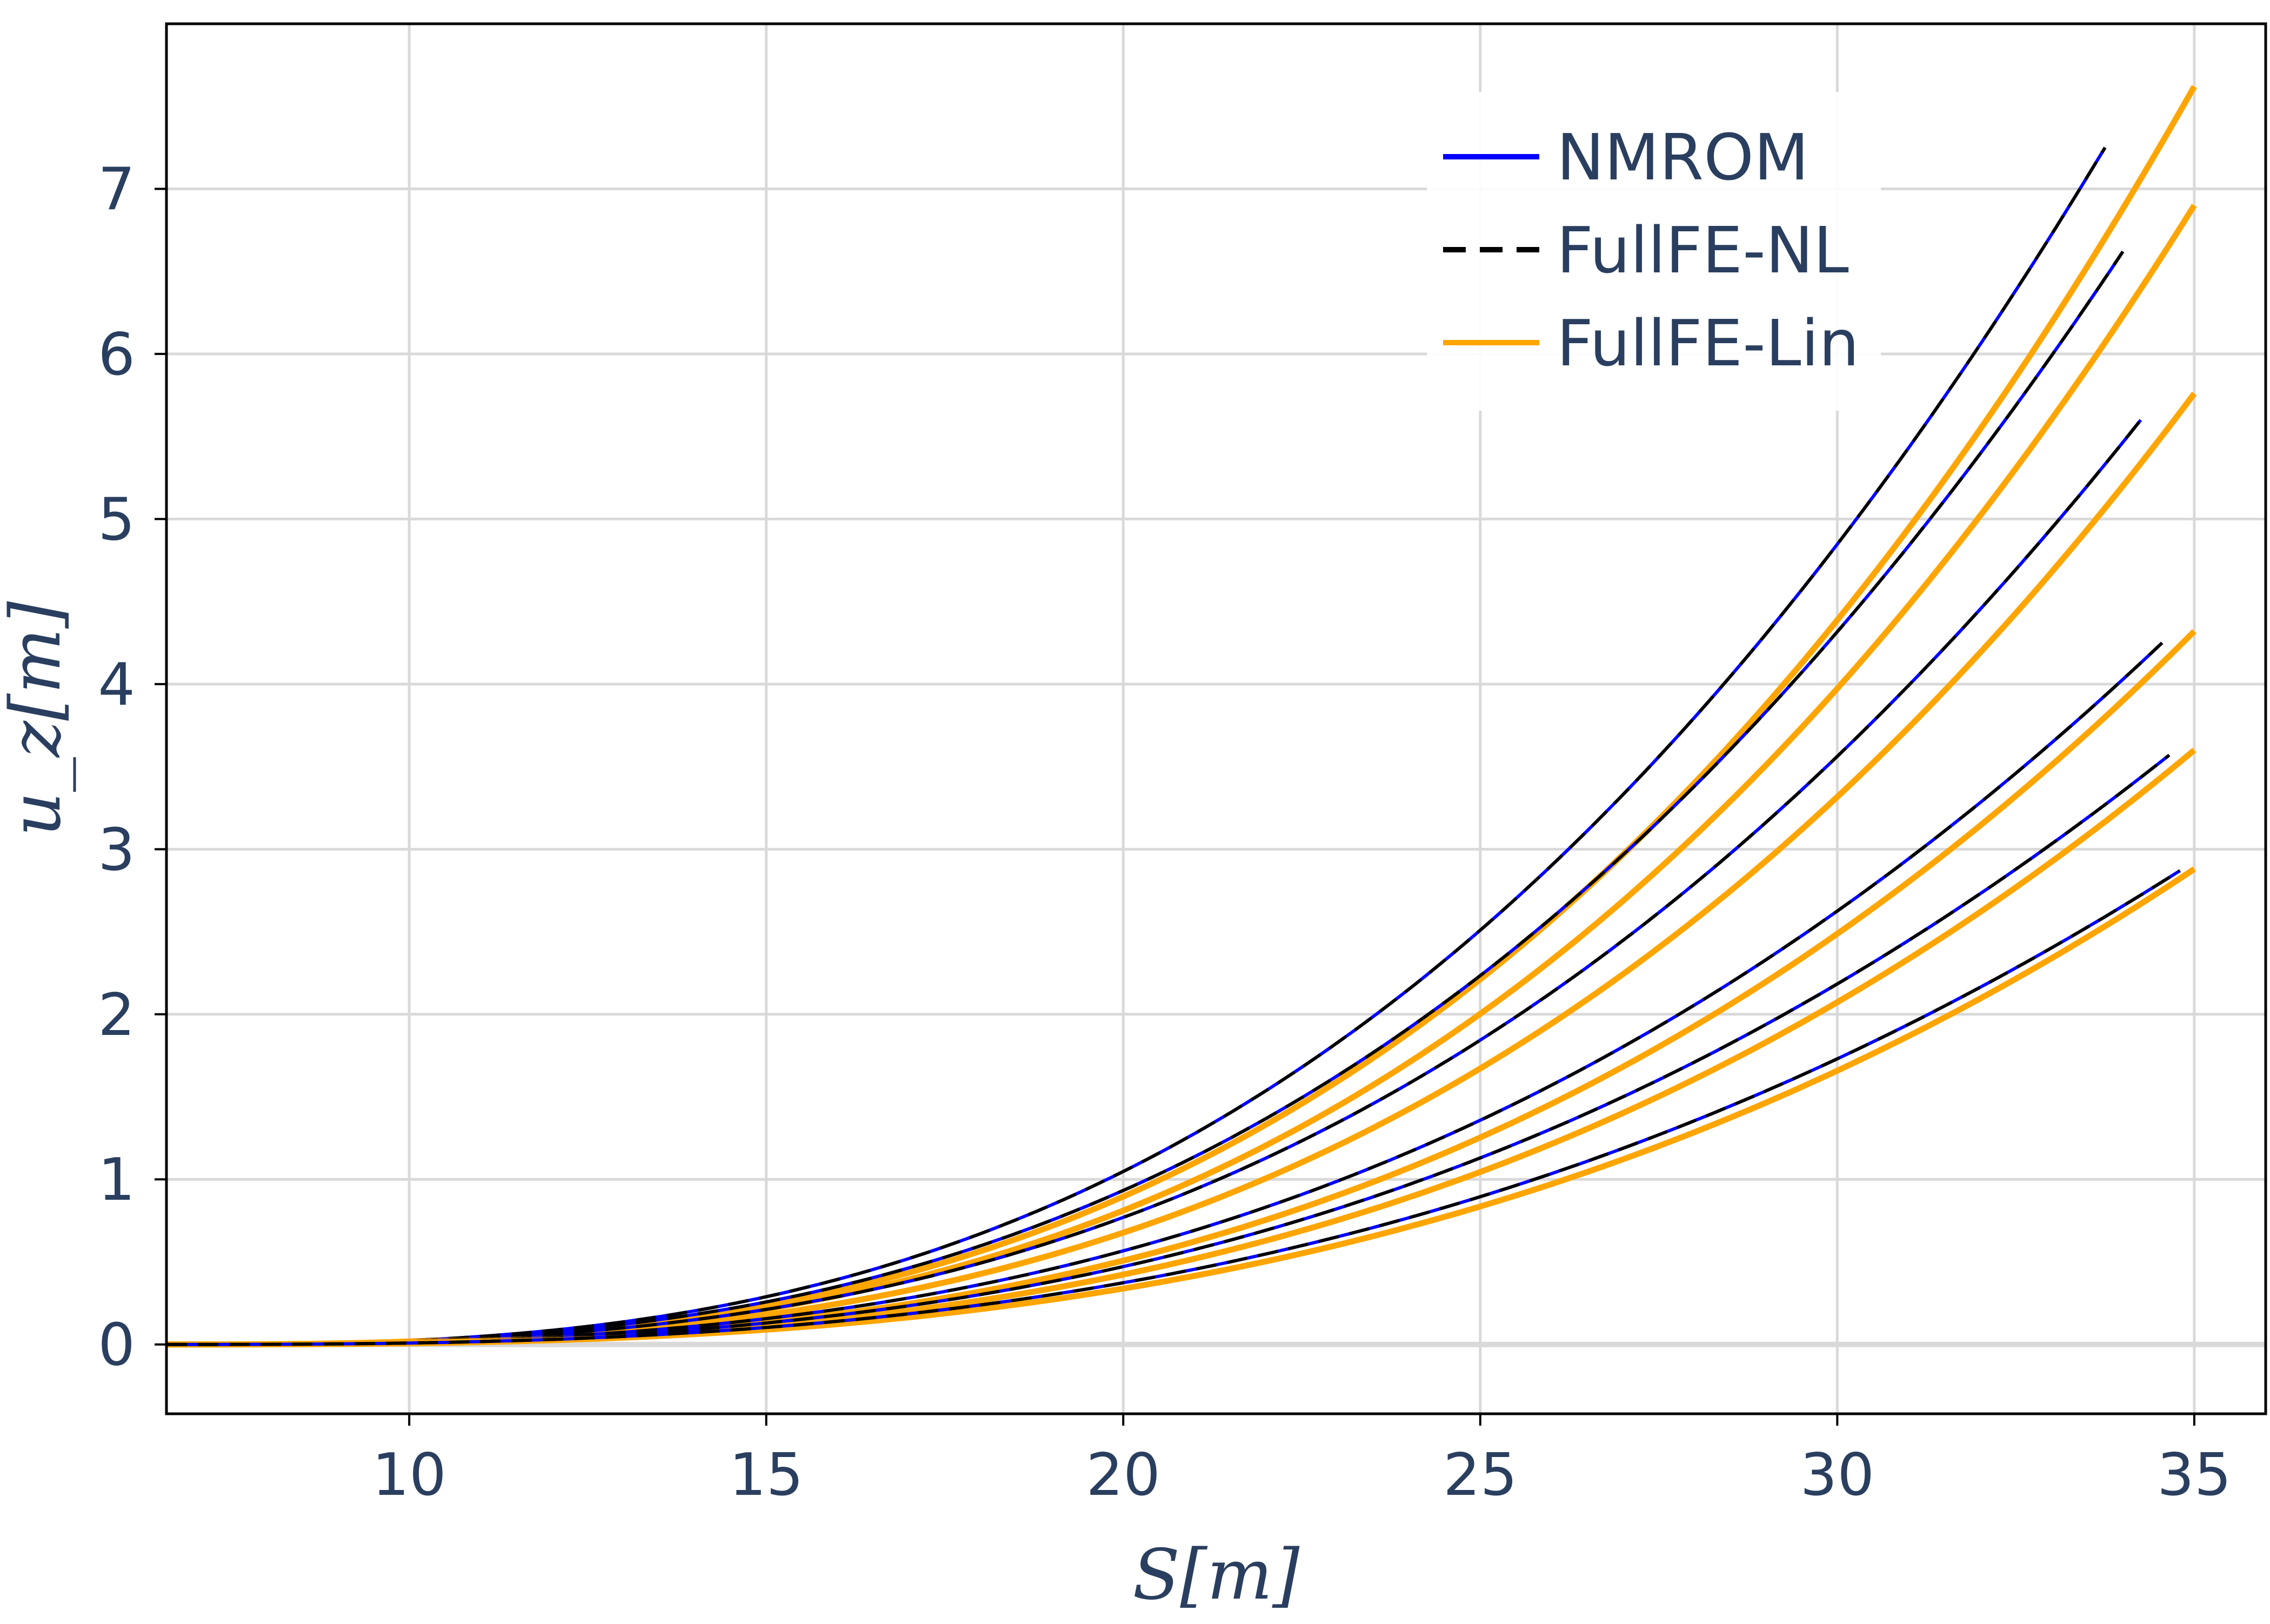 The height and width of the screenshot is (1624, 2270). Describe the element at coordinates (116, 355) in the screenshot. I see `y-tick-label: 6` at that location.